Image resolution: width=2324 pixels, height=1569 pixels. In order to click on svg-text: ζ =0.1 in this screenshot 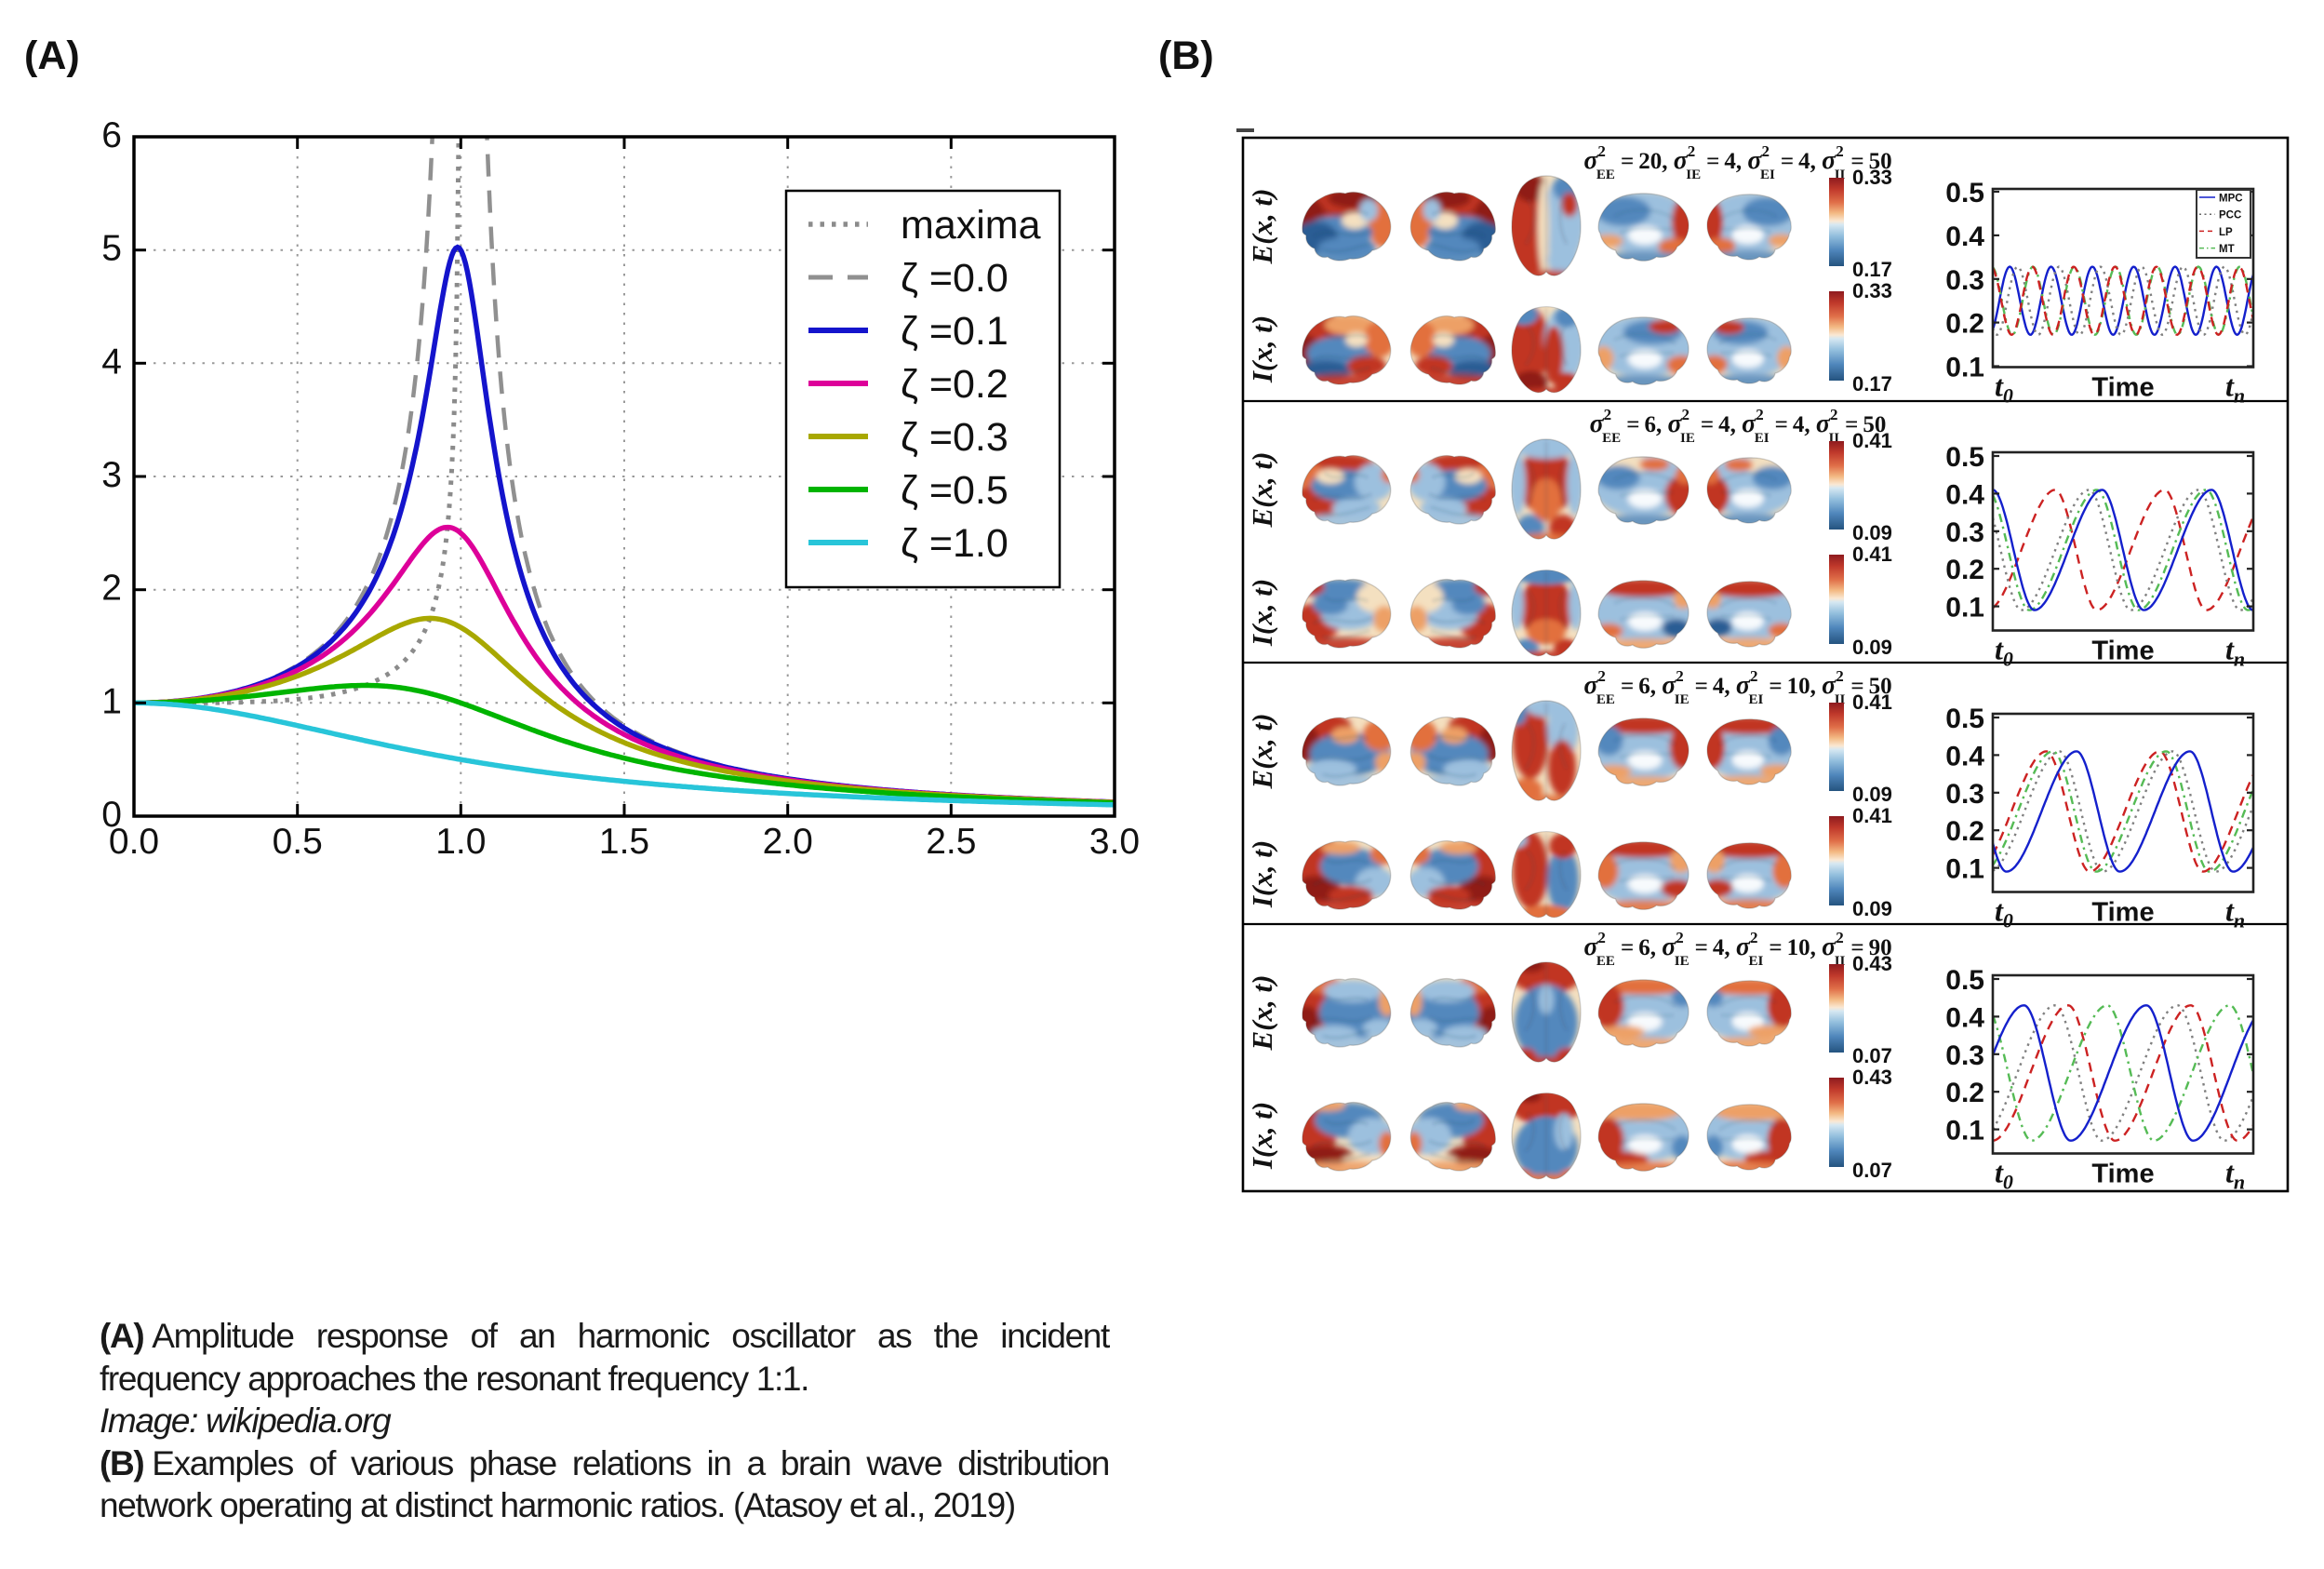, I will do `click(954, 331)`.